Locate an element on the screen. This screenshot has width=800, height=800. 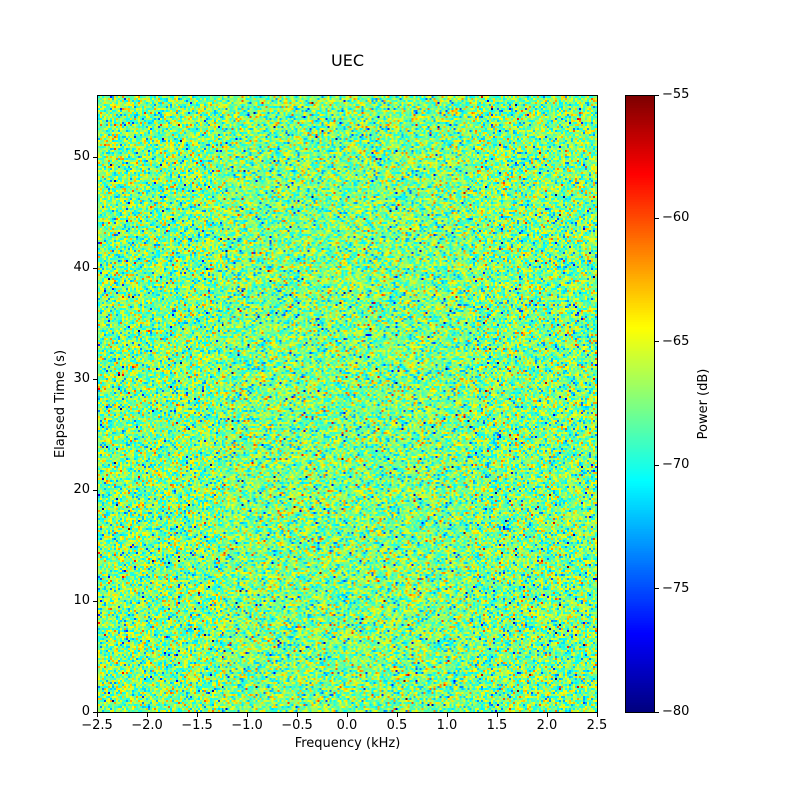
y-axis-label: Elapsed Time (s) is located at coordinates (60, 404).